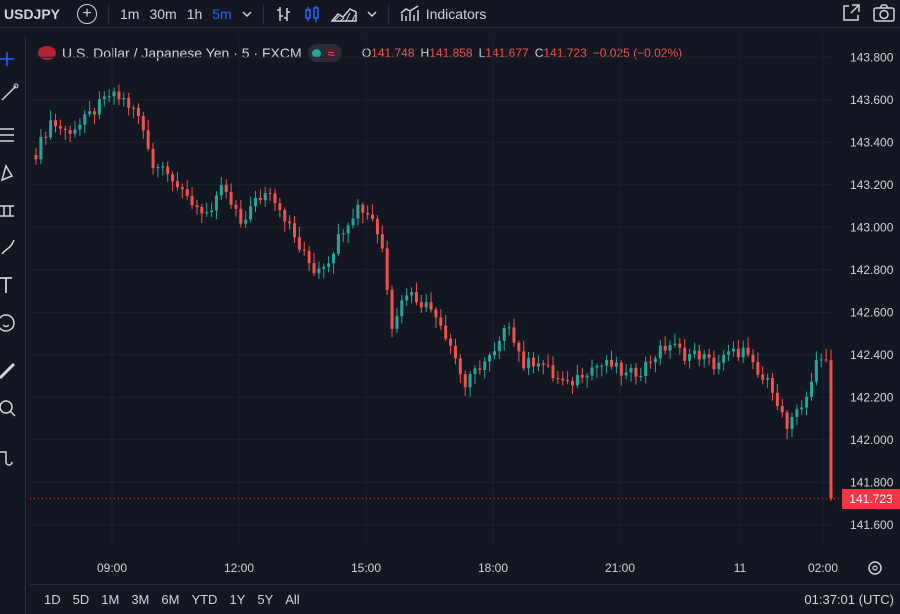 Image resolution: width=900 pixels, height=614 pixels. What do you see at coordinates (872, 227) in the screenshot?
I see `price-tick-label: 143.000` at bounding box center [872, 227].